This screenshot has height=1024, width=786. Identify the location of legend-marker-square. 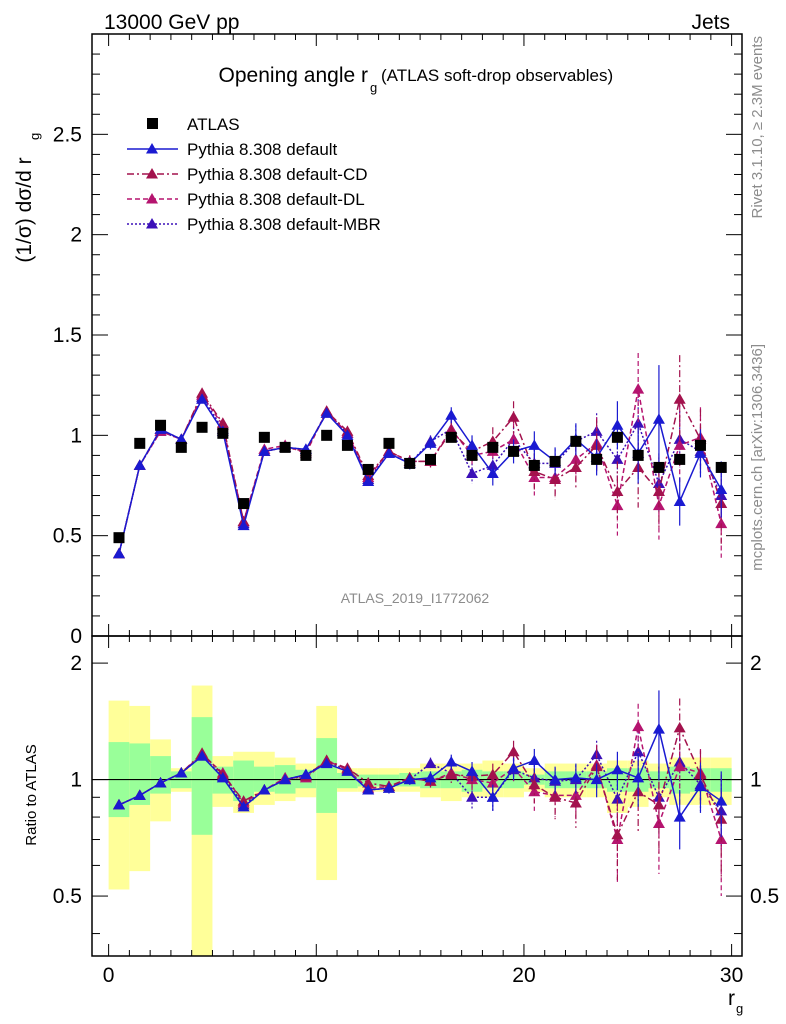
(152, 123).